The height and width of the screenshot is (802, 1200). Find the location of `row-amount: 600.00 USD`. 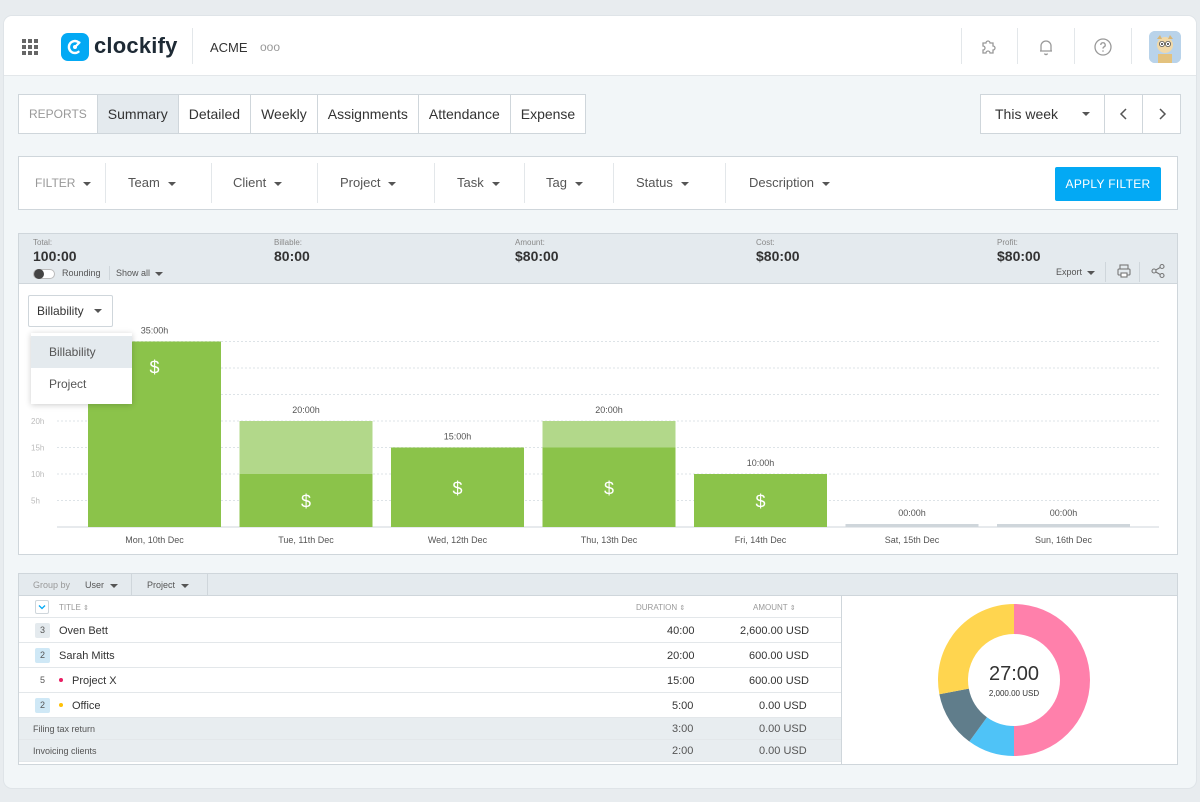

row-amount: 600.00 USD is located at coordinates (779, 681).